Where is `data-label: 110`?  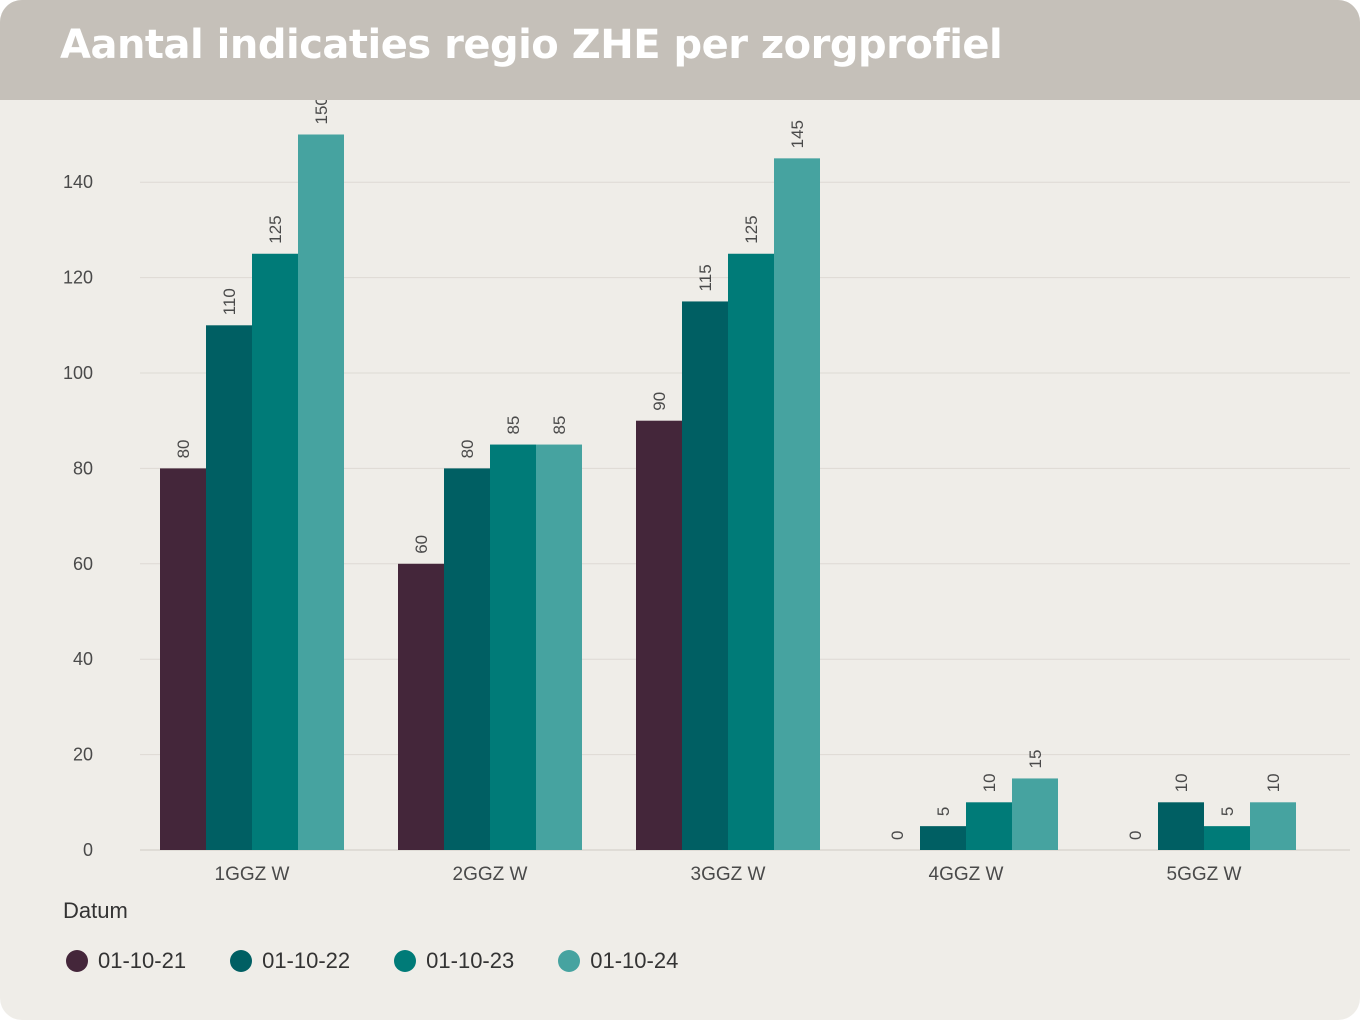 data-label: 110 is located at coordinates (229, 301).